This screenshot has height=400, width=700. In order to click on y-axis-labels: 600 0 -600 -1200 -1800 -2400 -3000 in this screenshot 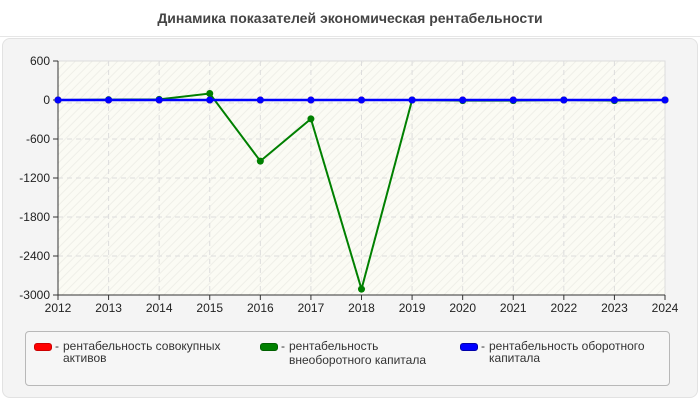, I will do `click(34, 178)`.